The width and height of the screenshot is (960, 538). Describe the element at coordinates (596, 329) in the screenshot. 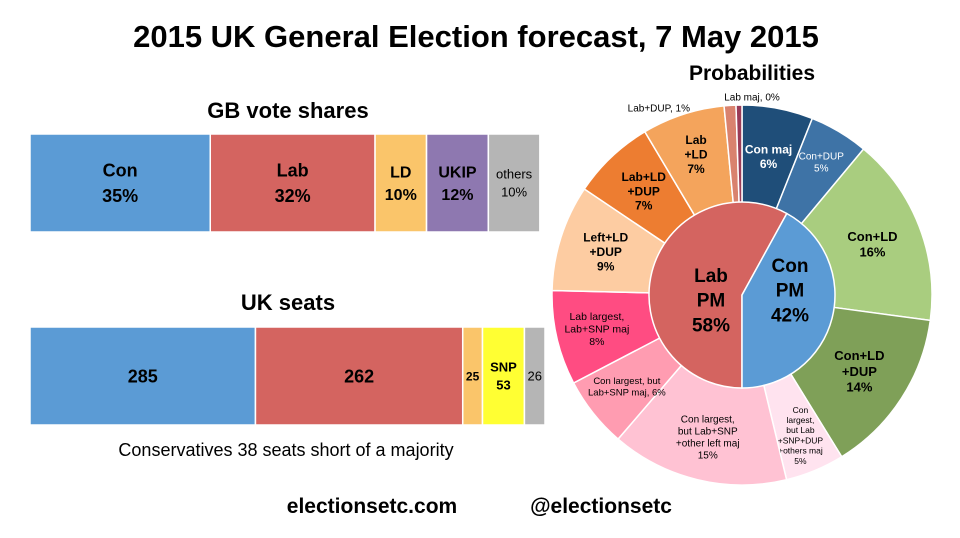

I see `donut-outer-label-lab-largest-lab-snp-maj: Lab largest, Lab+SNP maj 8%` at that location.